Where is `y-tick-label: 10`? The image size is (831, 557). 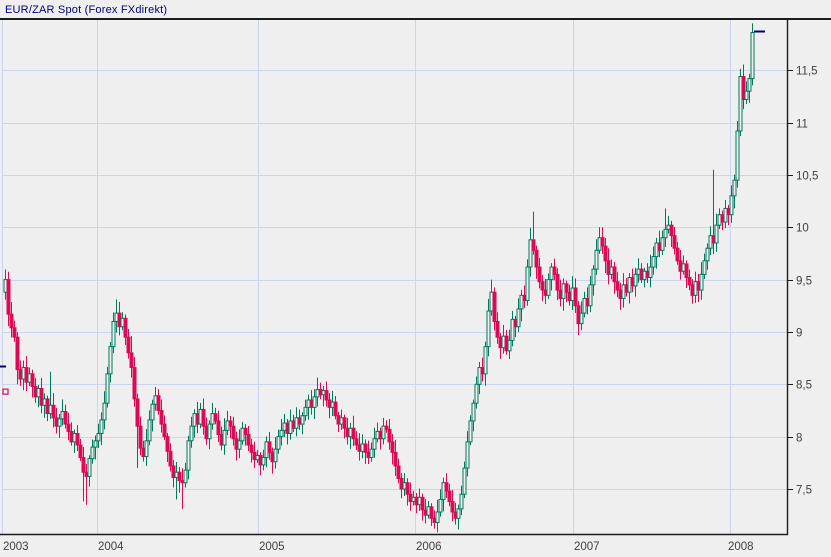 y-tick-label: 10 is located at coordinates (802, 229).